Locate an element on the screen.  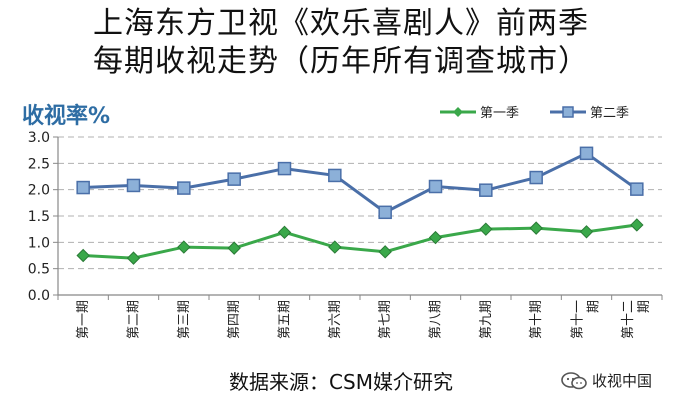
legend-label: 第二季 is located at coordinates (609, 113).